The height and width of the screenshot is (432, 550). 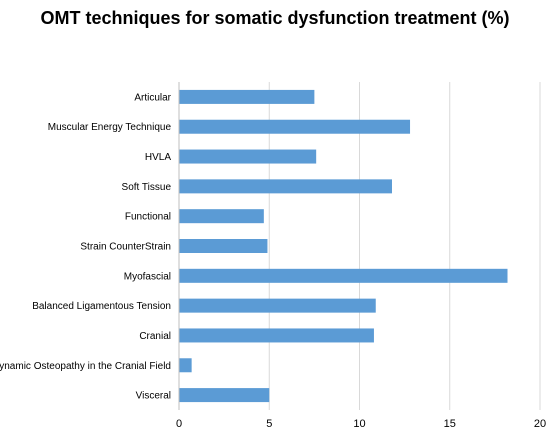 What do you see at coordinates (155, 336) in the screenshot?
I see `category-label: Cranial` at bounding box center [155, 336].